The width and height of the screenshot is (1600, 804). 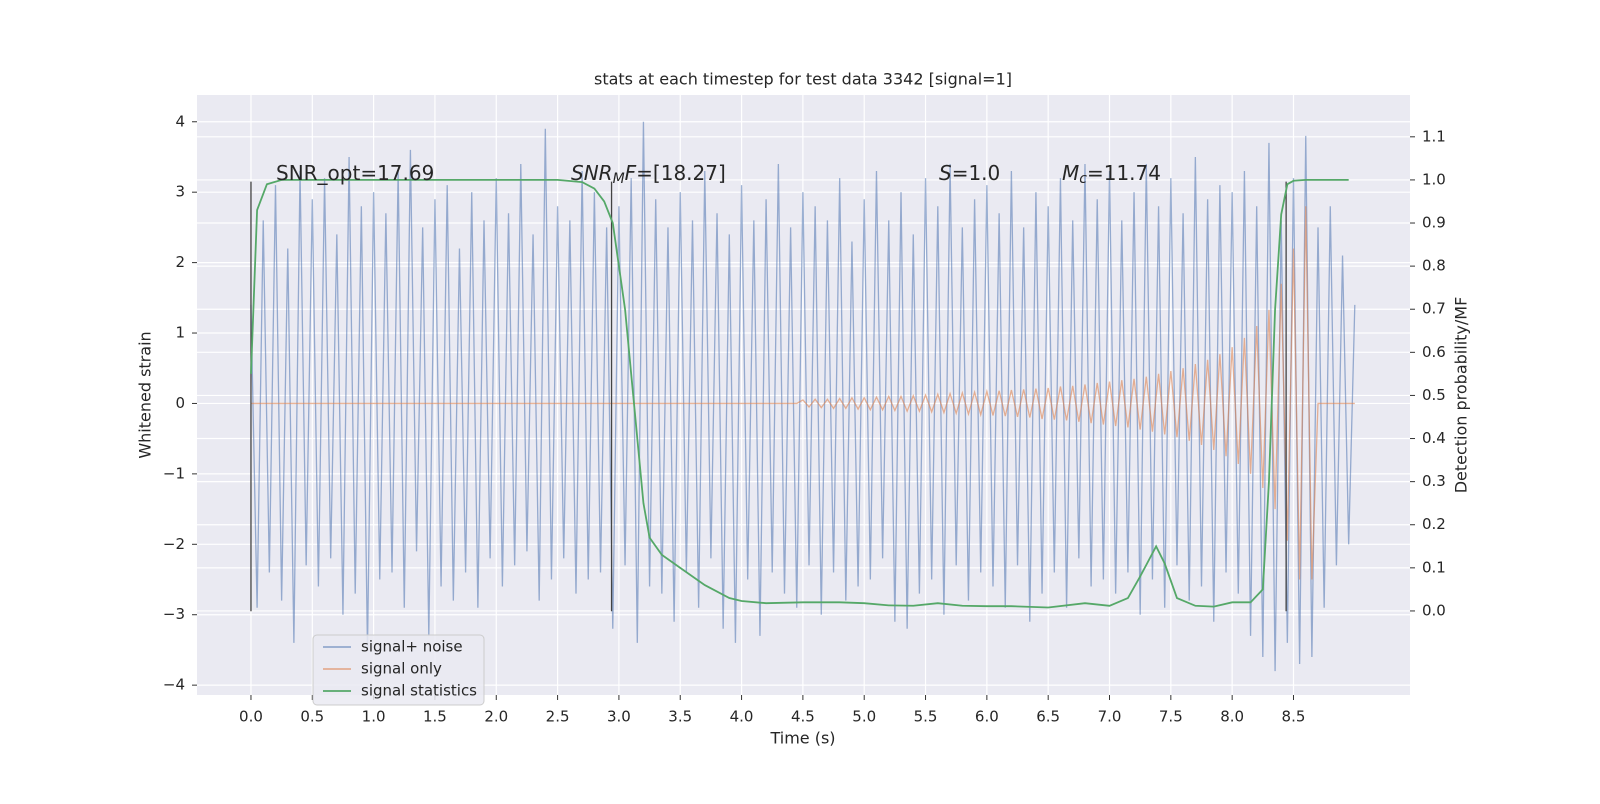 What do you see at coordinates (412, 647) in the screenshot?
I see `legend-label: signal+ noise` at bounding box center [412, 647].